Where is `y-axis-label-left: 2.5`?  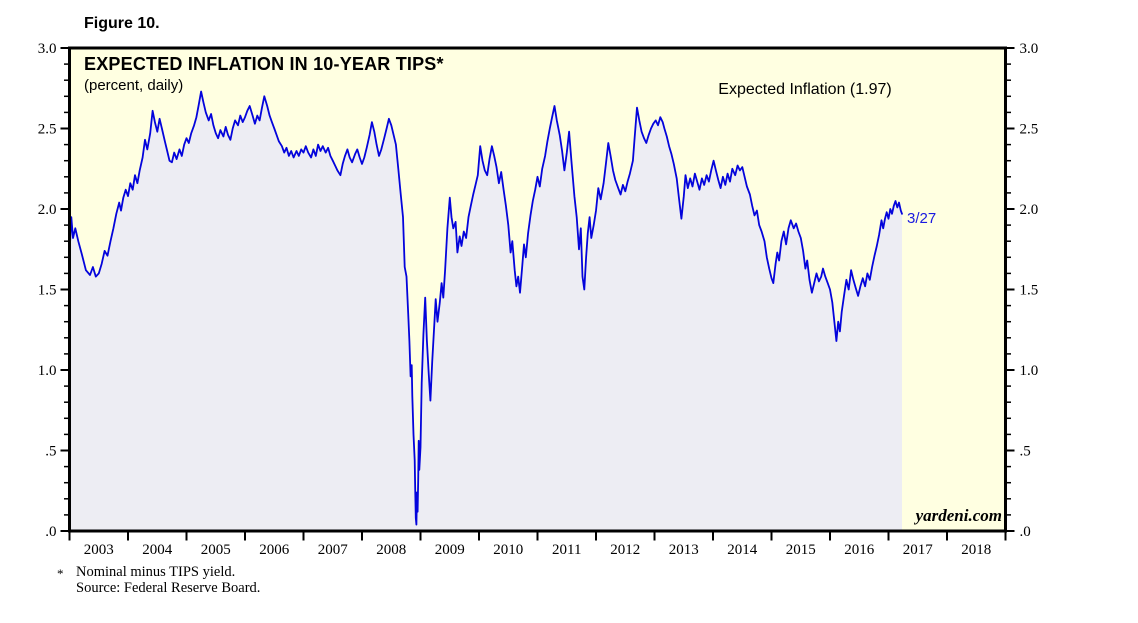 y-axis-label-left: 2.5 is located at coordinates (47, 130).